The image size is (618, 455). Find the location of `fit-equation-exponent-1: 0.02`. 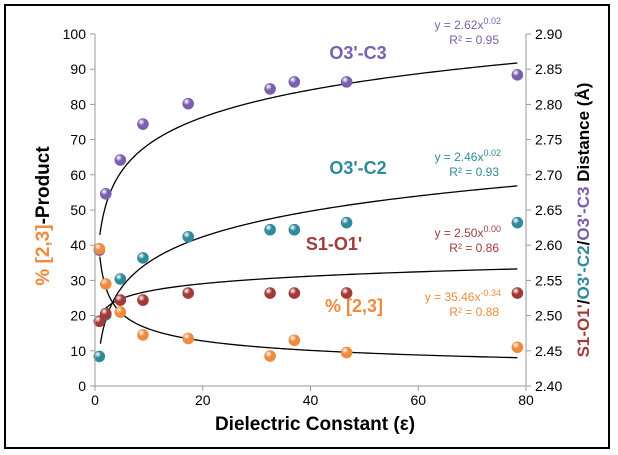

fit-equation-exponent-1: 0.02 is located at coordinates (492, 153).